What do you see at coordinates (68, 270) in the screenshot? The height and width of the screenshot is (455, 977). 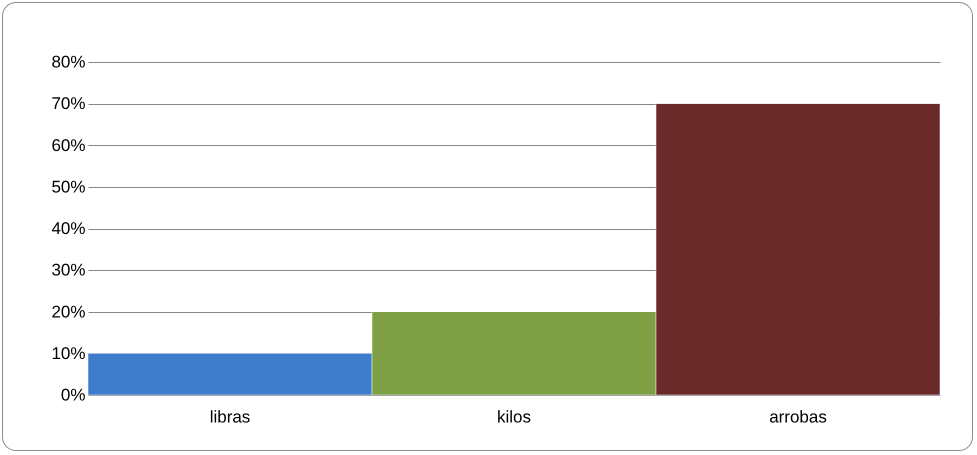 I see `y-tick-label: 30%` at bounding box center [68, 270].